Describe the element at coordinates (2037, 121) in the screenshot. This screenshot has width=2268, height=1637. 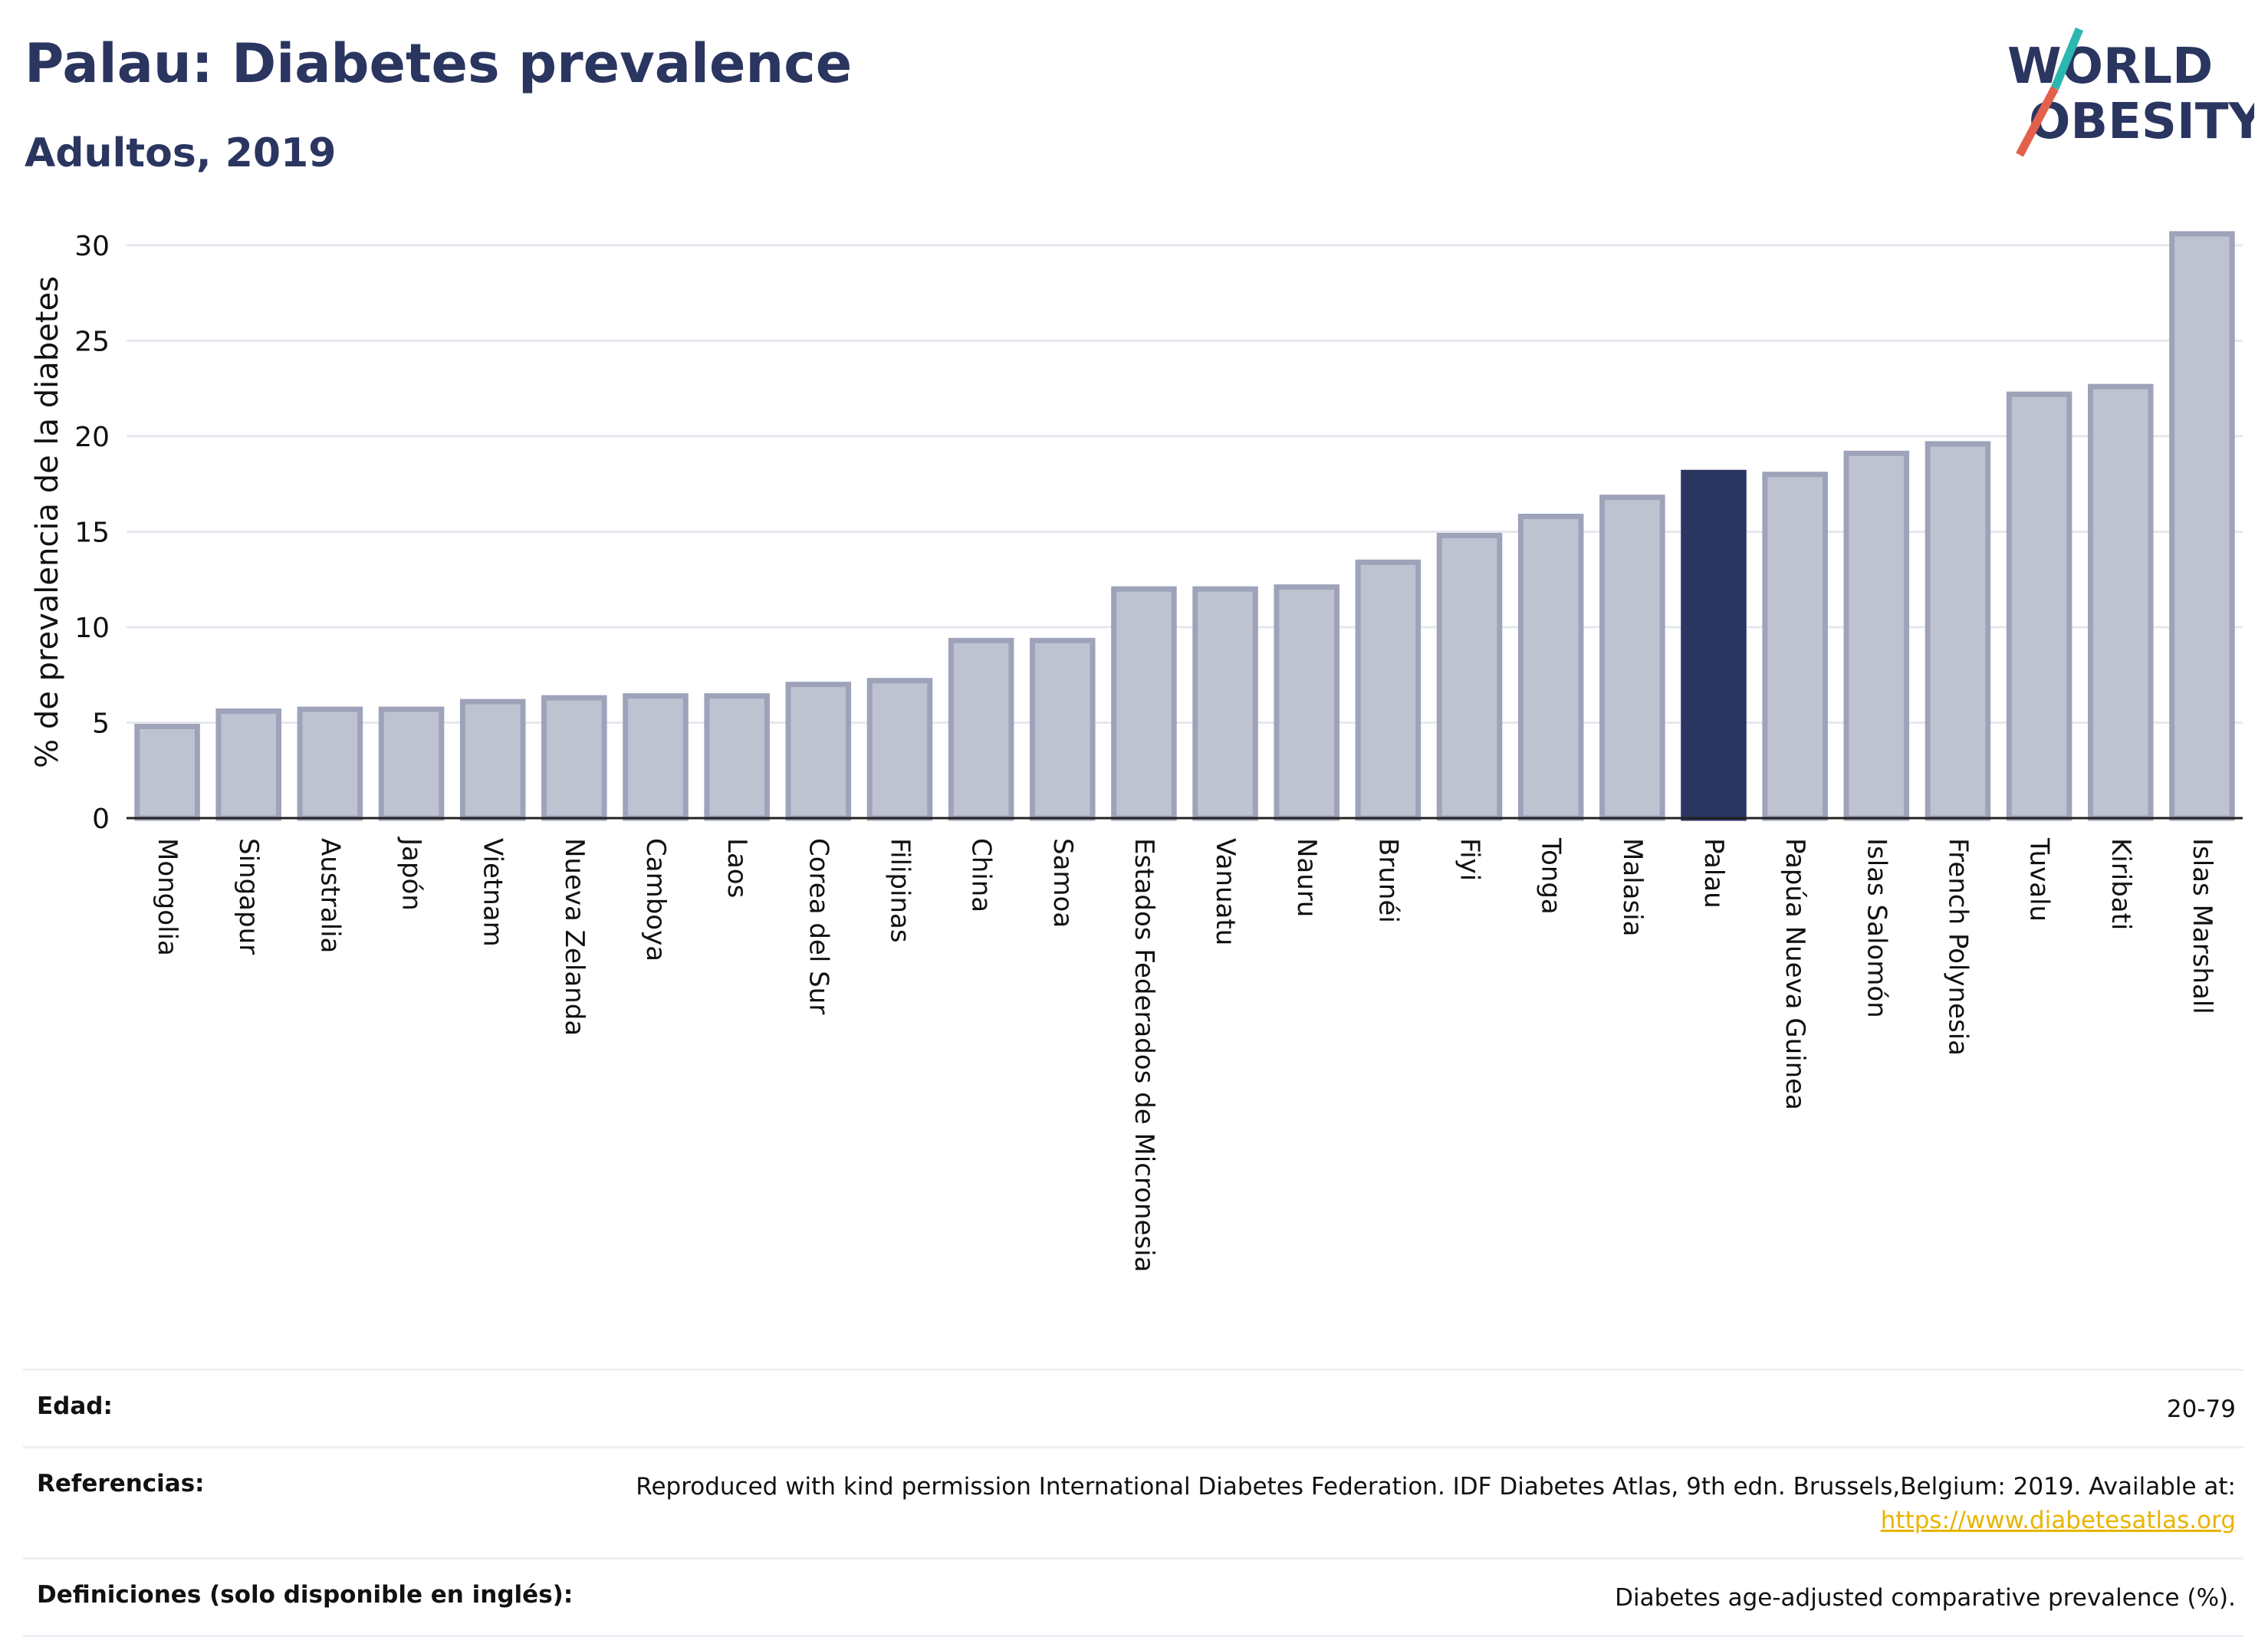
I see `logo-slash-red` at that location.